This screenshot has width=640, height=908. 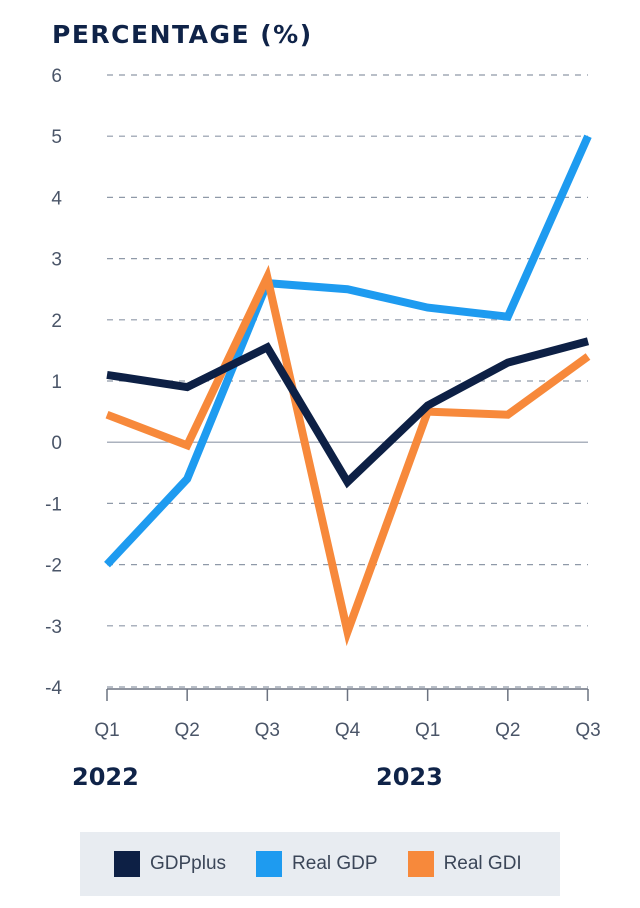 What do you see at coordinates (56, 260) in the screenshot?
I see `y-tick-label: 3` at bounding box center [56, 260].